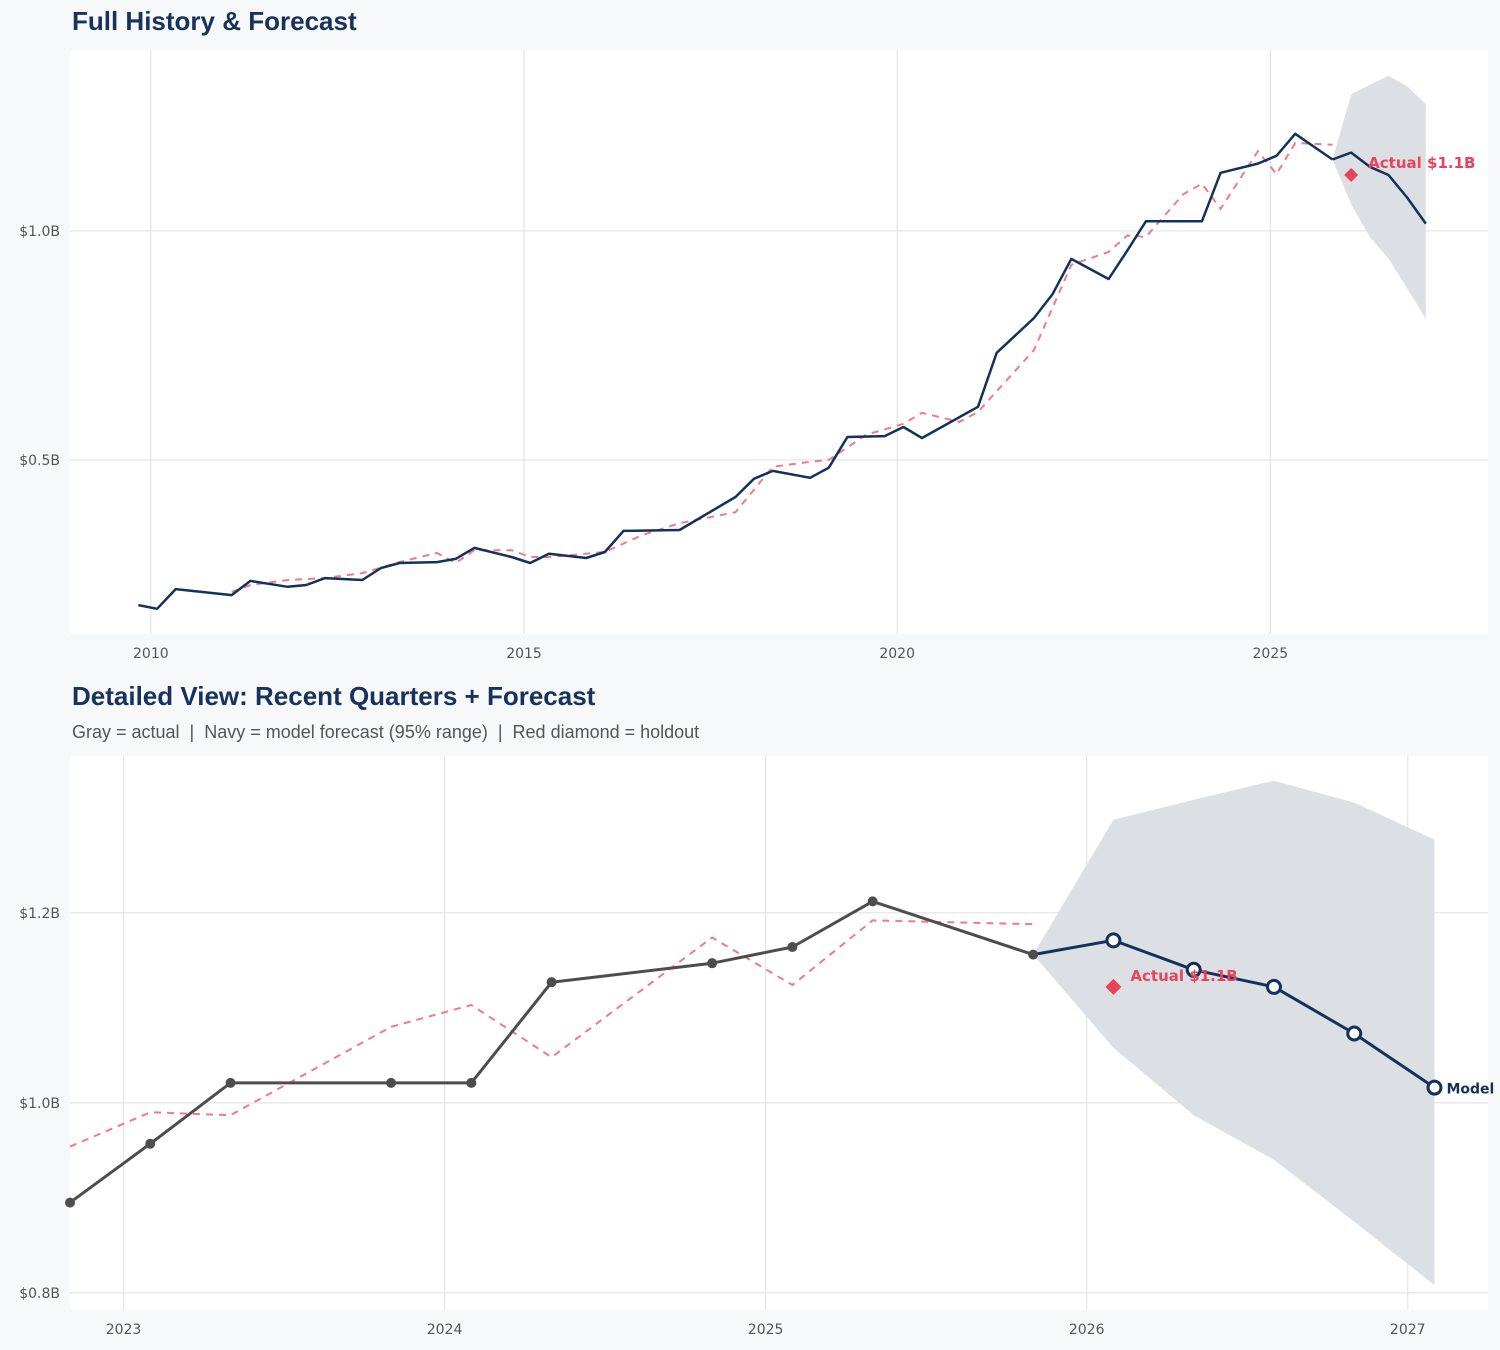 The image size is (1500, 1350). Describe the element at coordinates (214, 21) in the screenshot. I see `top-chart-title: Full History & Forecast` at that location.